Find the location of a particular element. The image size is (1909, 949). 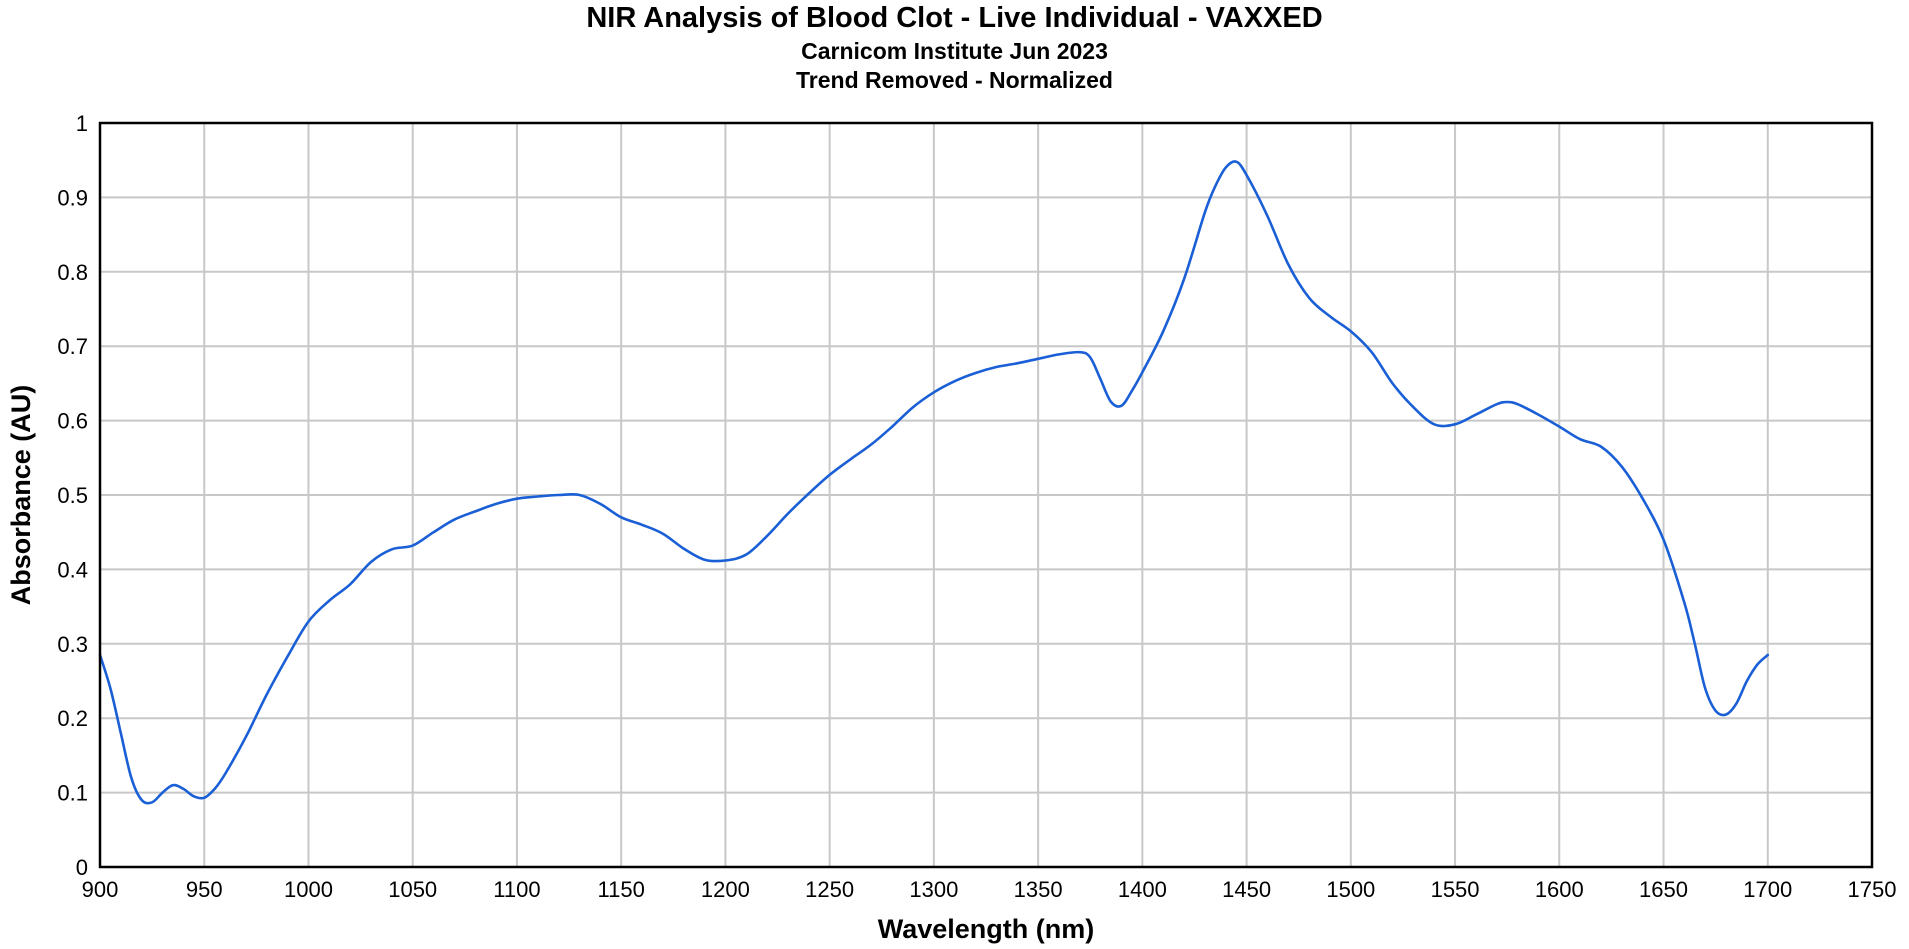

y-tick-label: 0.6 is located at coordinates (72, 421).